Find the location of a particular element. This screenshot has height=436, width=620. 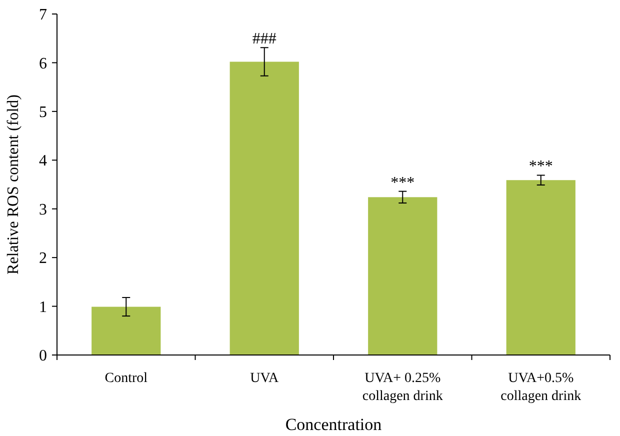

x-axis-title: Concentration is located at coordinates (333, 424).